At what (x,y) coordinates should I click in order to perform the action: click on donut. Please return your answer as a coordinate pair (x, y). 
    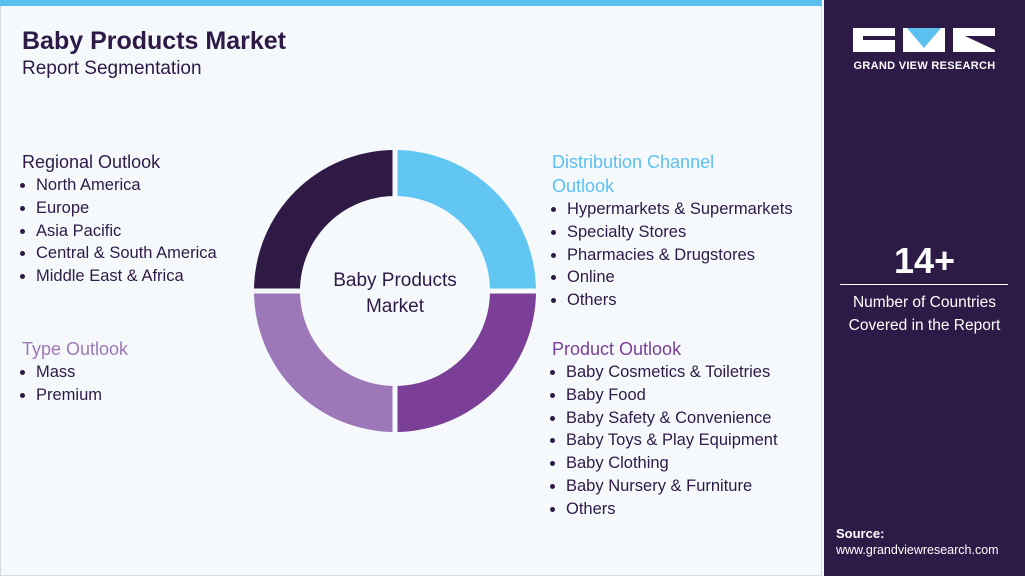
    Looking at the image, I should click on (395, 291).